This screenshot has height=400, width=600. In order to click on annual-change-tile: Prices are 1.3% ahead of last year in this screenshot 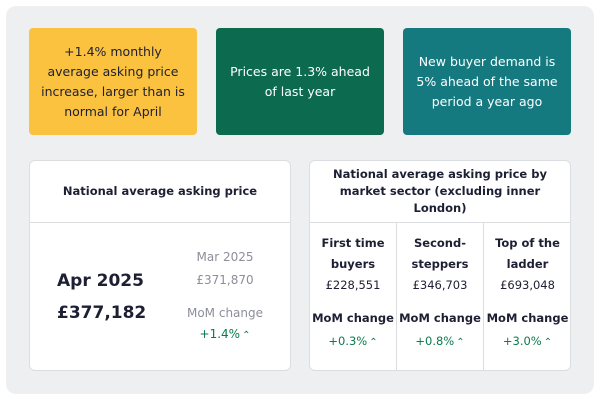, I will do `click(300, 81)`.